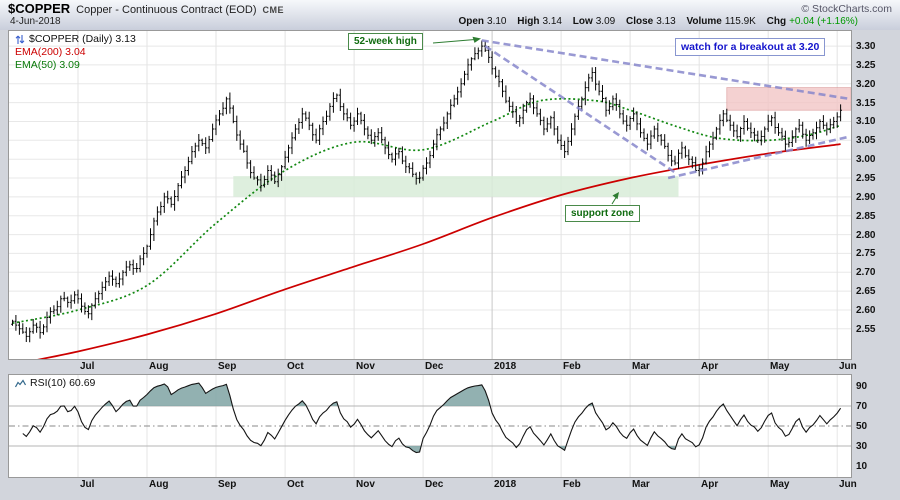 This screenshot has height=500, width=900. I want to click on rsi-legend-label: RSI(10) 60.69, so click(63, 383).